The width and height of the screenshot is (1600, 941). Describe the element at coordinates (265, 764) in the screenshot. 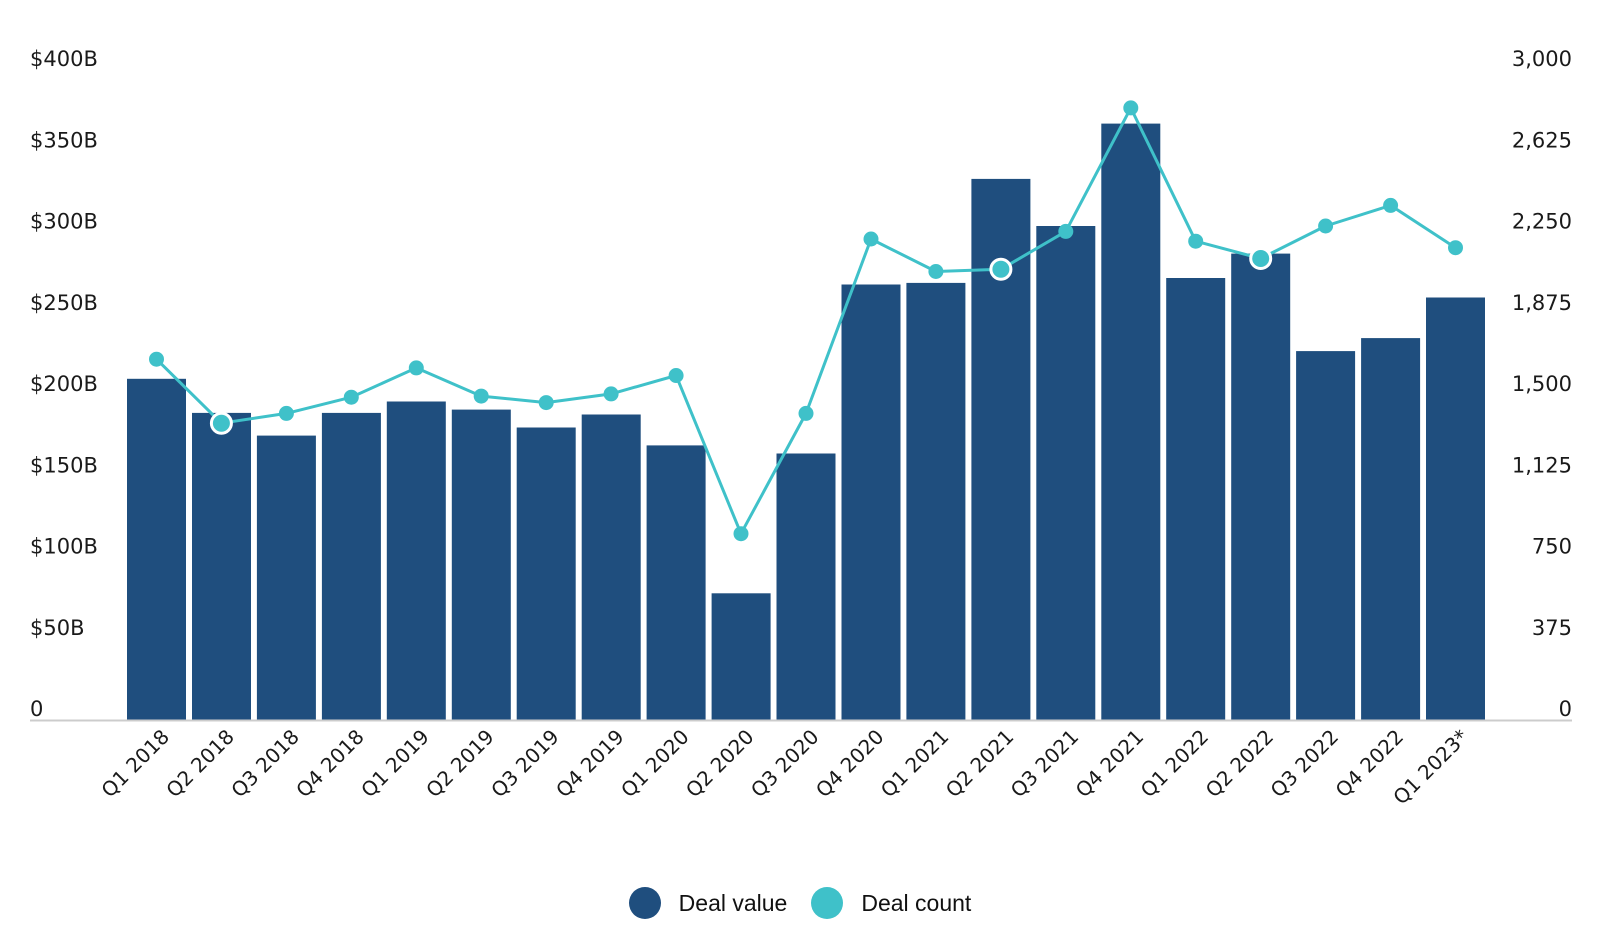

I see `x-tick-label: Q3 2018` at that location.